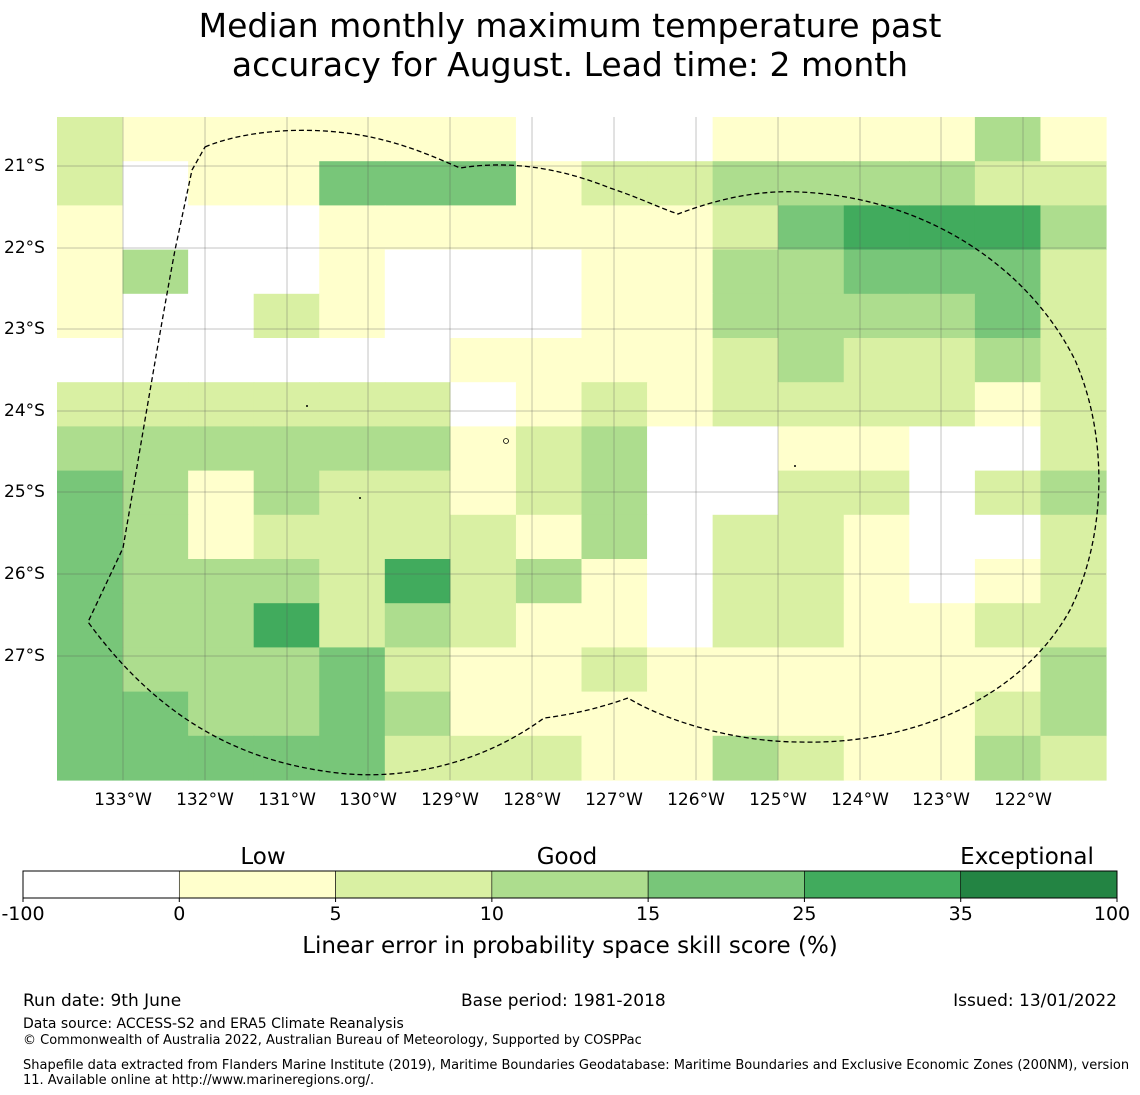 The height and width of the screenshot is (1095, 1140). Describe the element at coordinates (24, 656) in the screenshot. I see `lat-label: 27°S` at that location.